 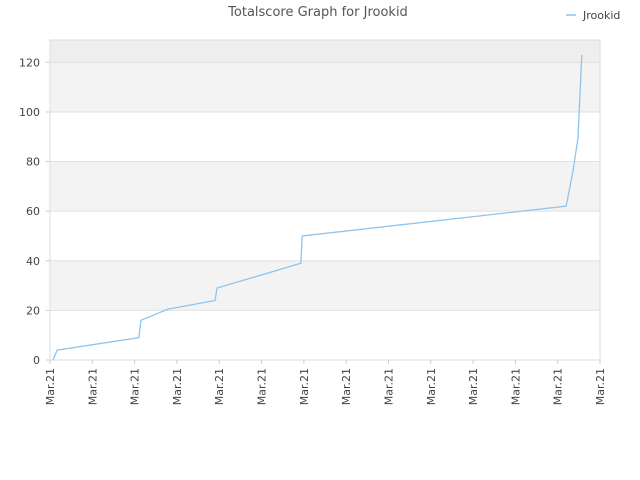 What do you see at coordinates (36, 360) in the screenshot?
I see `y-tick-label: 0` at bounding box center [36, 360].